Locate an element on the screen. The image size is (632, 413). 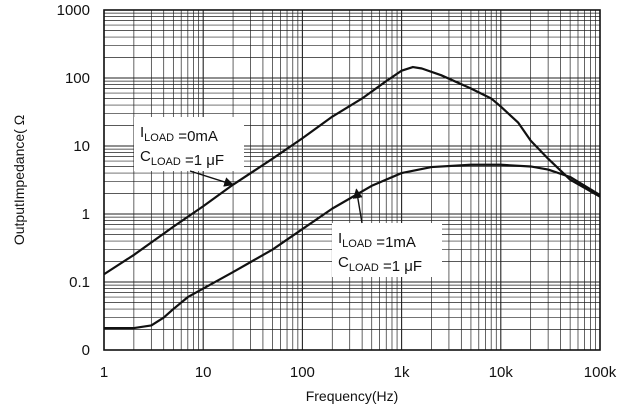
annotation-segment: =0mA is located at coordinates (196, 136).